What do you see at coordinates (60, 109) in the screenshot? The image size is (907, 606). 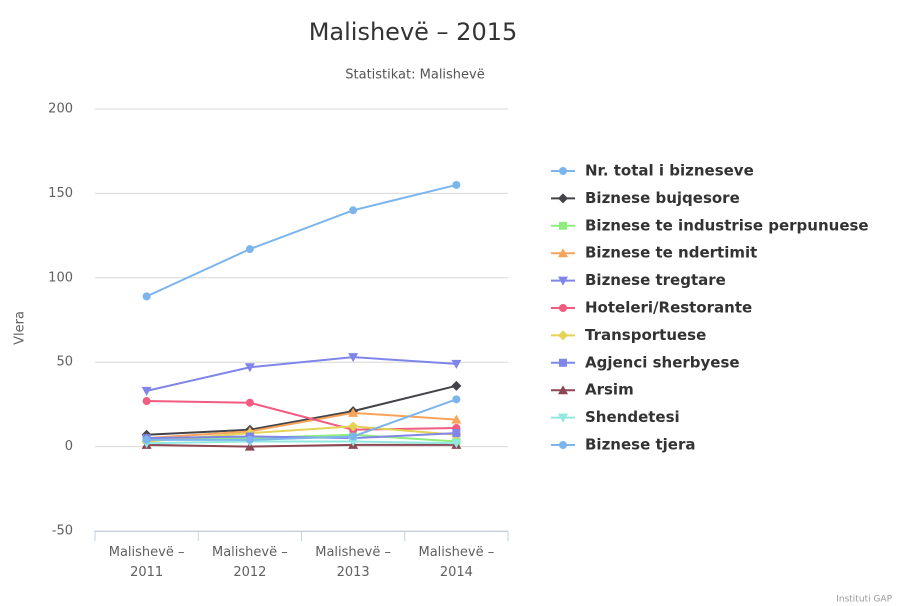 I see `y-tick-label: 200` at bounding box center [60, 109].